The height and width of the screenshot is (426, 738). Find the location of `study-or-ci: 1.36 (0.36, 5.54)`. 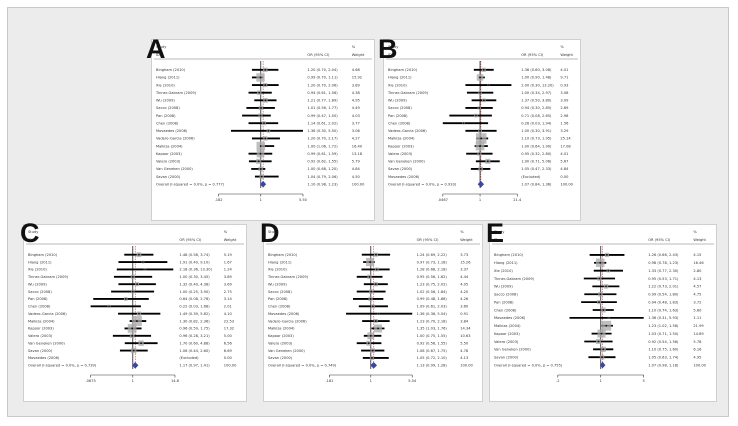

study-or-ci: 1.36 (0.36, 5.54) is located at coordinates (432, 314).